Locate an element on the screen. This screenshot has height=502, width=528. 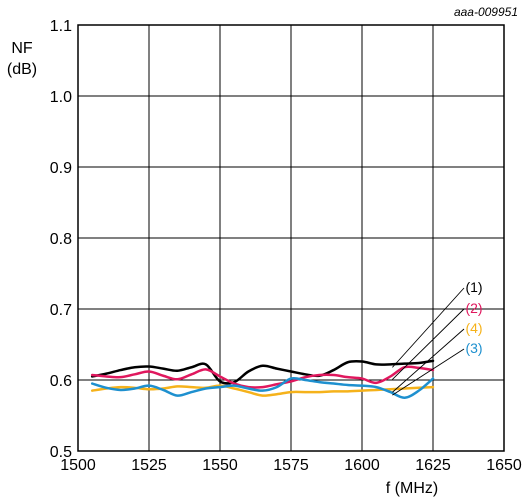
x-tick-label: 1500 is located at coordinates (78, 465).